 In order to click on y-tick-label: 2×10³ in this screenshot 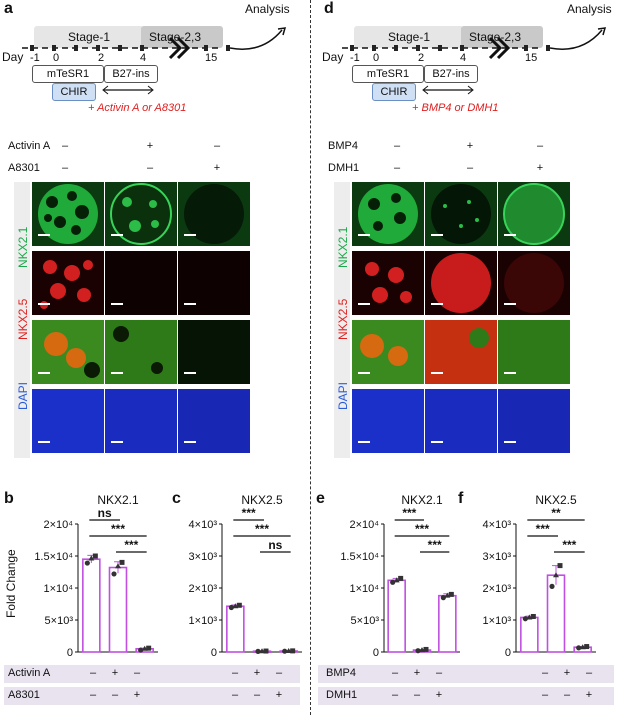, I will do `click(203, 589)`.